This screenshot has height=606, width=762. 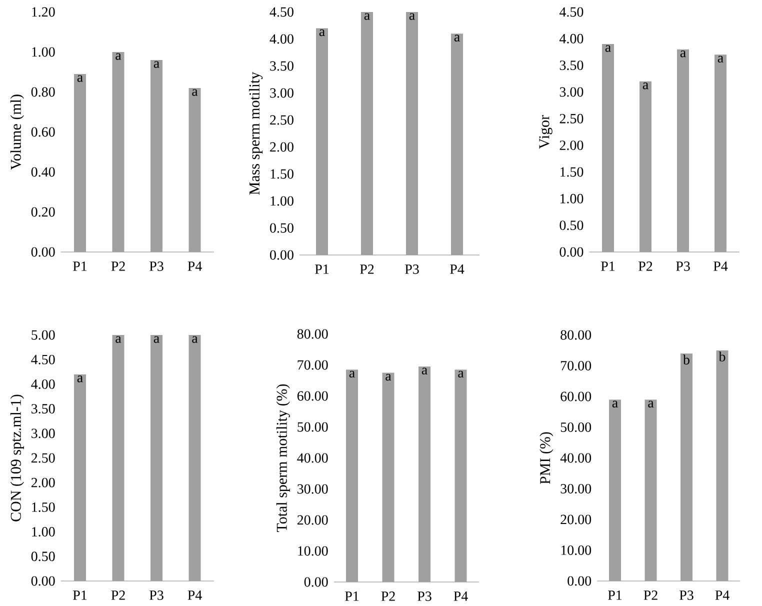 What do you see at coordinates (547, 458) in the screenshot?
I see `y-axis-title: PMI (%)` at bounding box center [547, 458].